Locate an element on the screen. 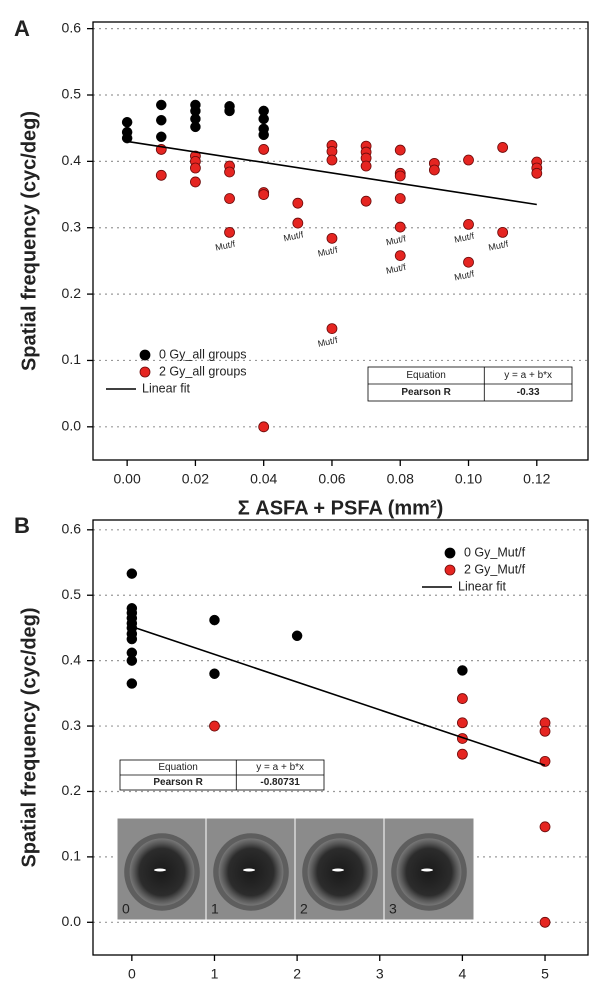 Image resolution: width=591 pixels, height=994 pixels. y-tick-label: 0.2 is located at coordinates (72, 293).